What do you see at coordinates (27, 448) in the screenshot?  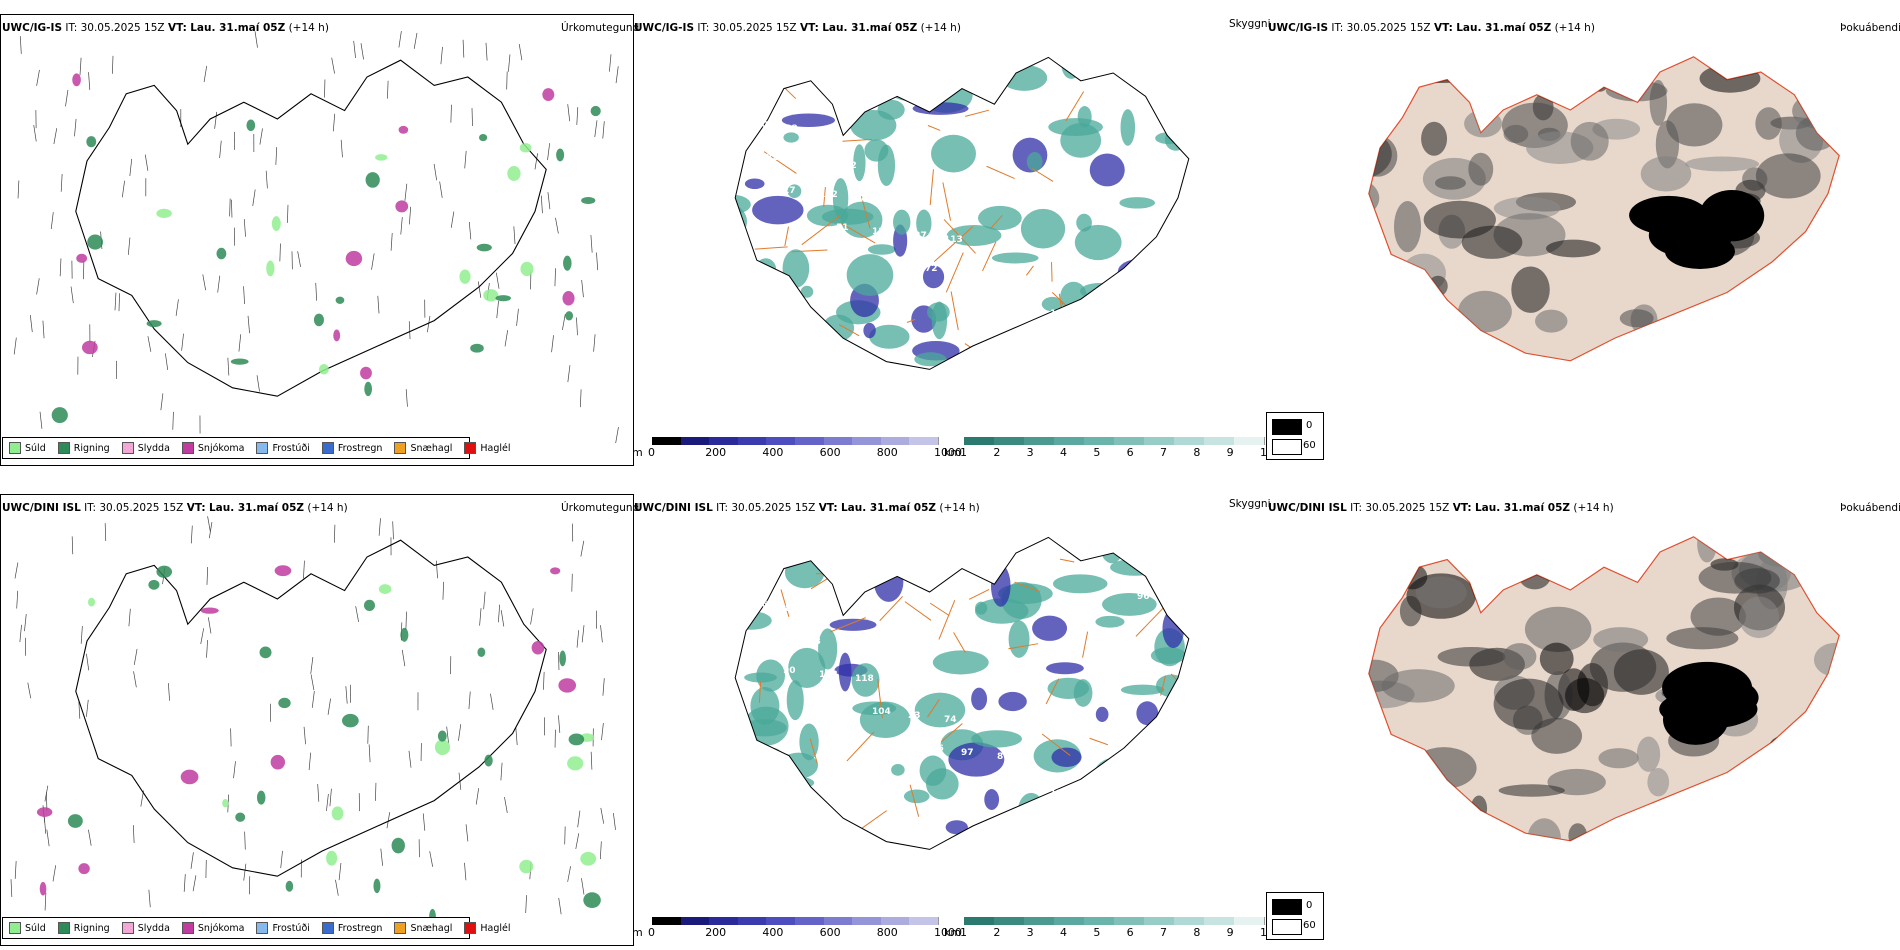 I see `precip-legend-item: Súld` at bounding box center [27, 448].